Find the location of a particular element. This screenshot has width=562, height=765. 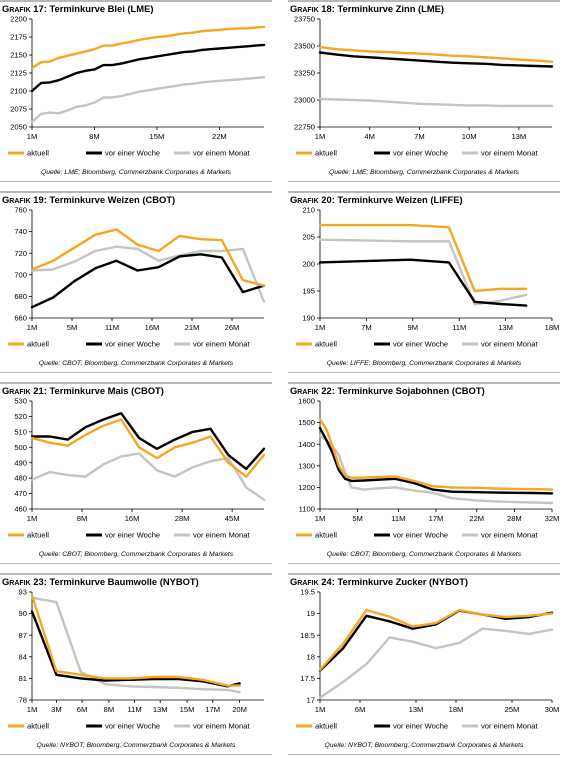

chart-number: Grafik 23: is located at coordinates (24, 581).